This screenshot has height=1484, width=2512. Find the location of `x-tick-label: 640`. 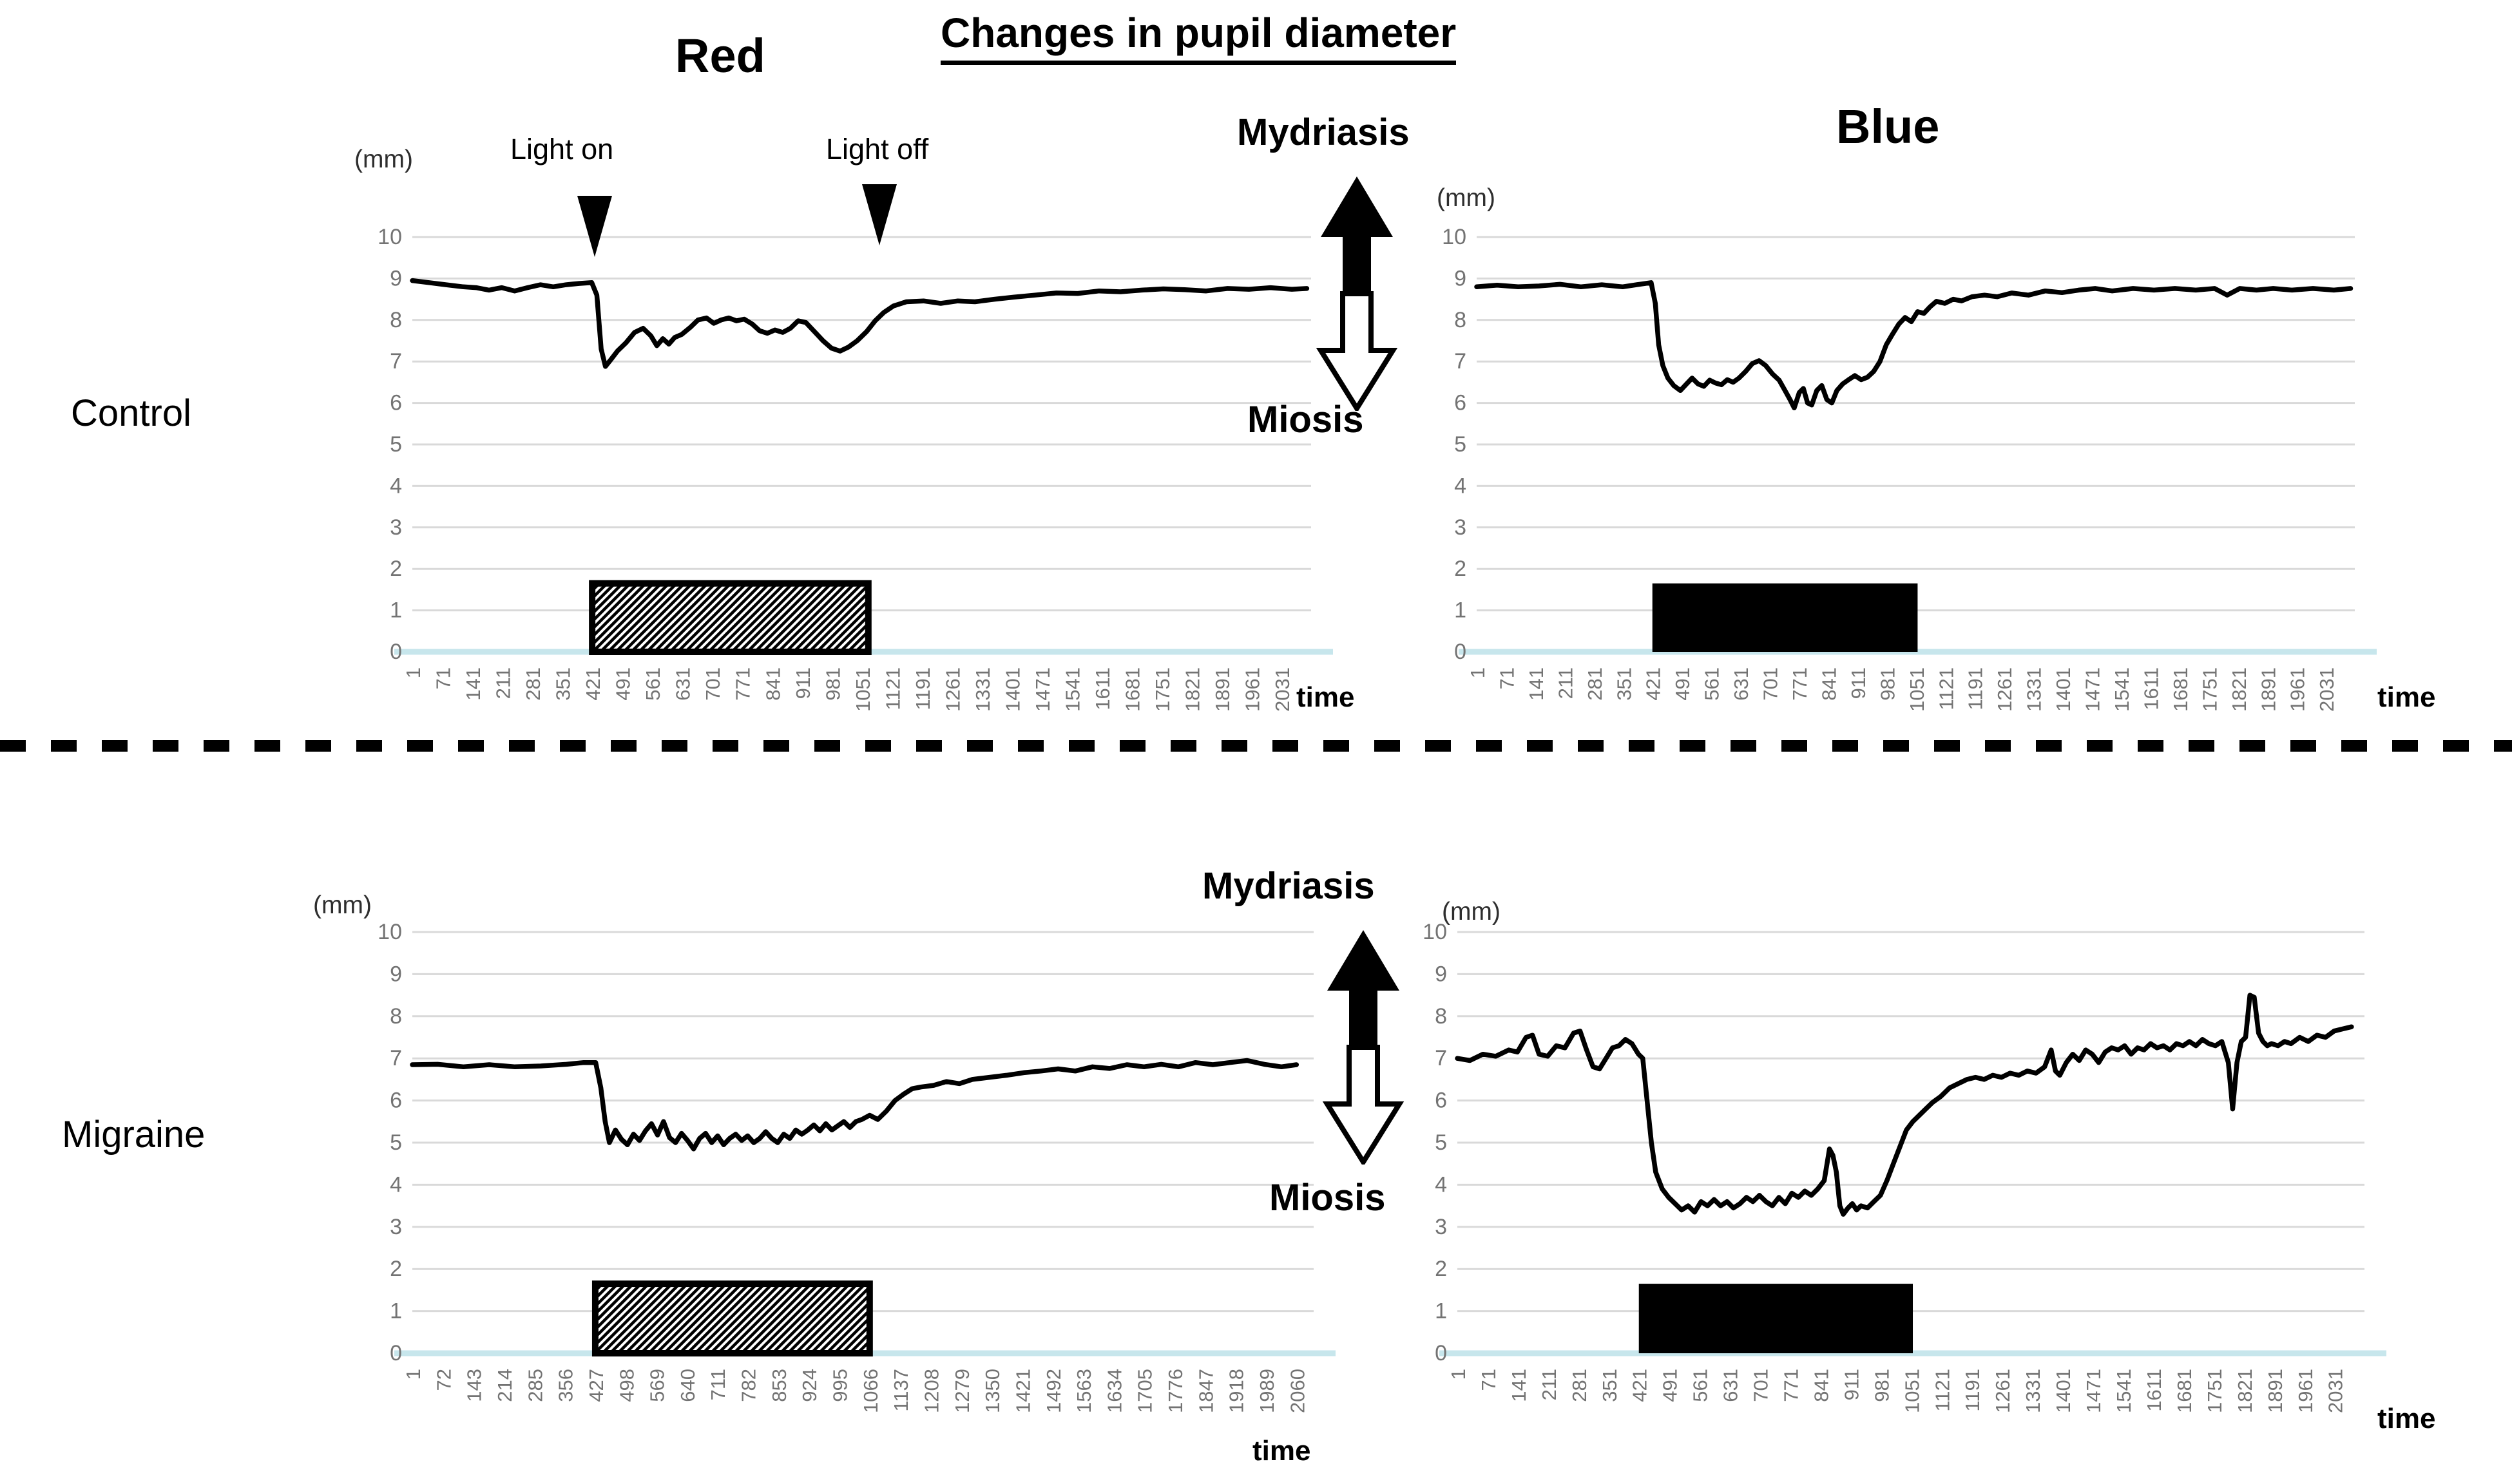

x-tick-label: 640 is located at coordinates (687, 1385).